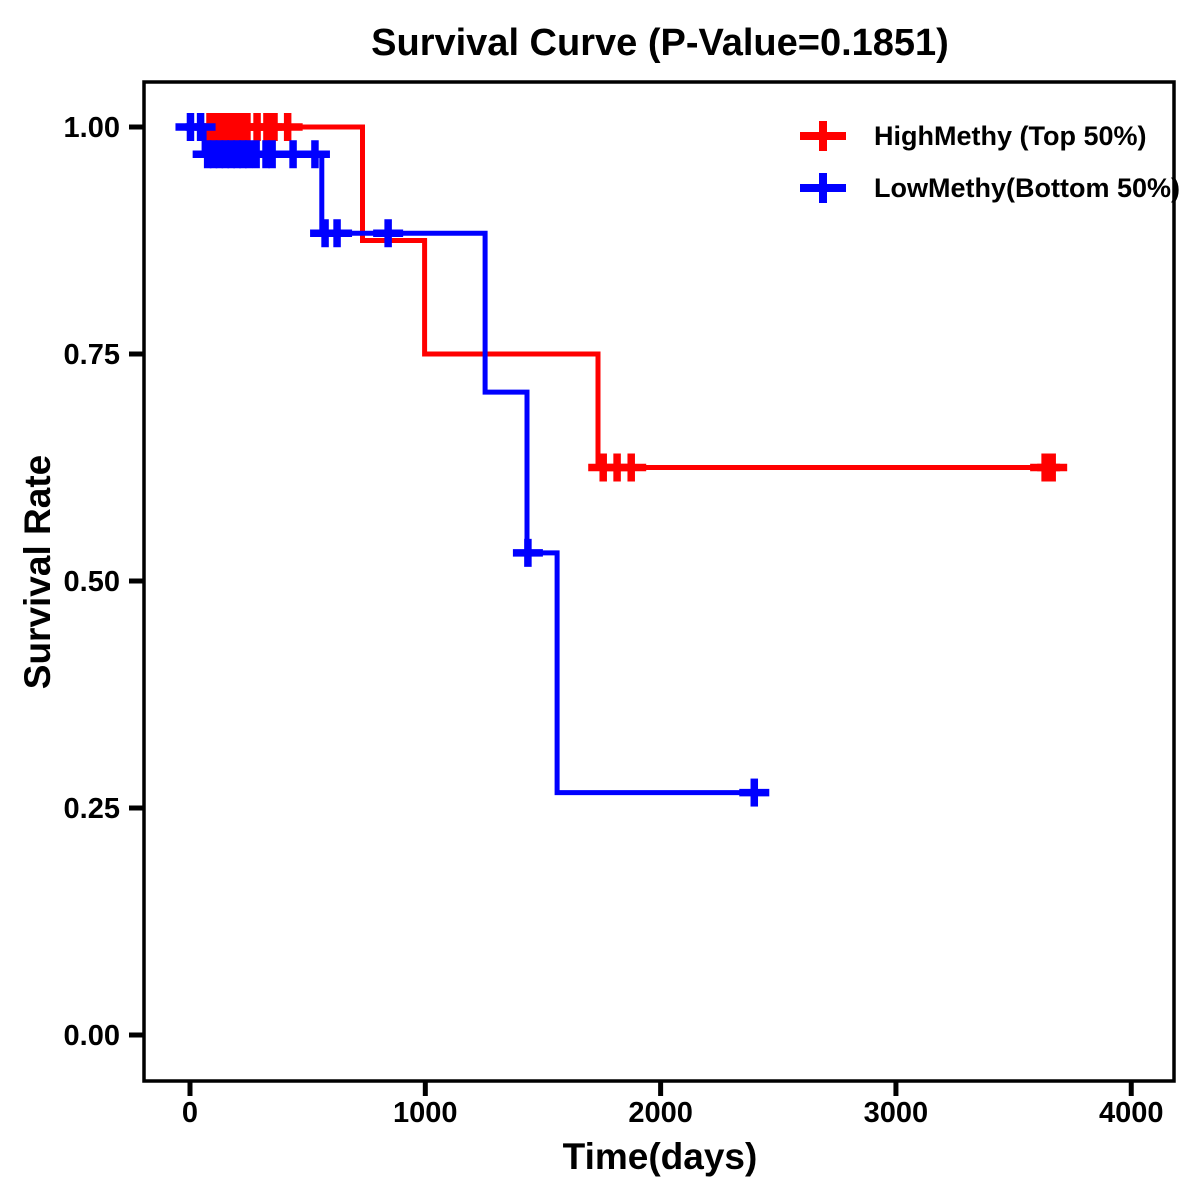  I want to click on legend-row-lowmethy: LowMethy(Bottom 50%), so click(989, 188).